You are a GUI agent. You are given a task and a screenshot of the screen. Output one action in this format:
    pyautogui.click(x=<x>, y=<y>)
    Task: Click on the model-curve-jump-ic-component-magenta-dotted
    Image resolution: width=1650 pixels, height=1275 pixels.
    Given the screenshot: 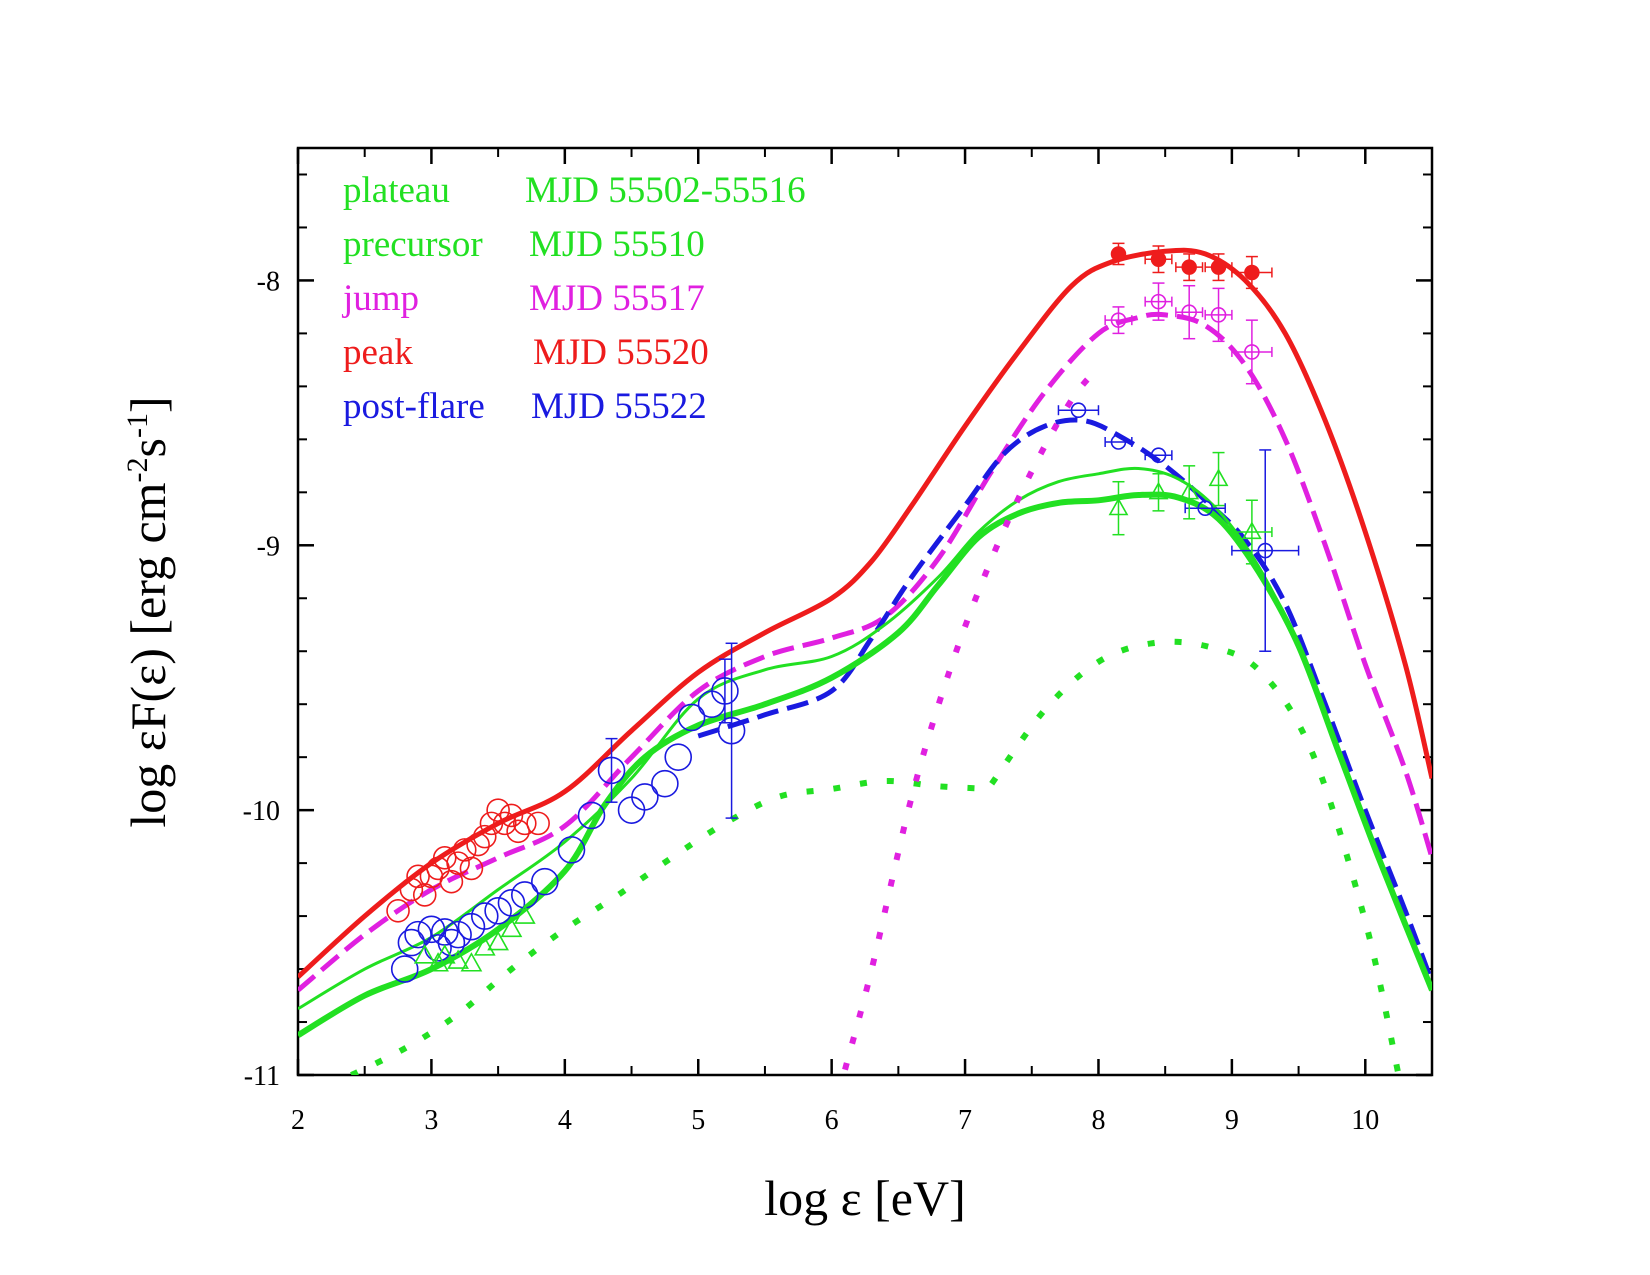 What is the action you would take?
    pyautogui.click(x=971, y=718)
    